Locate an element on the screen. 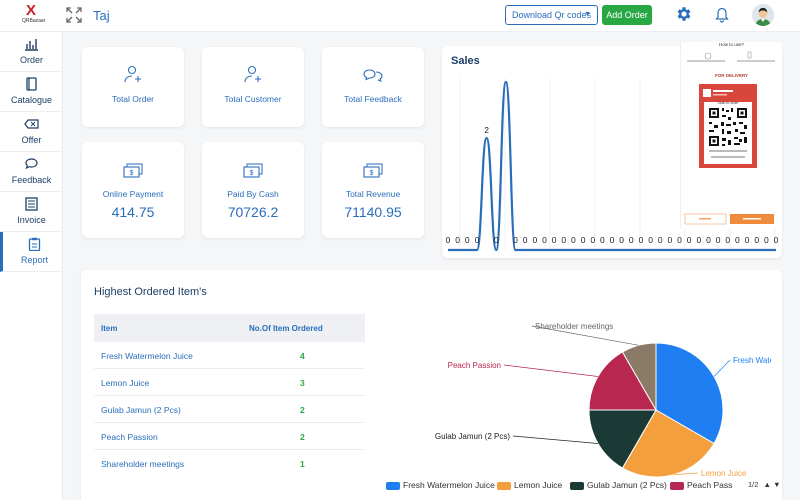  pie-slice-label: Peach Passion is located at coordinates (474, 365).